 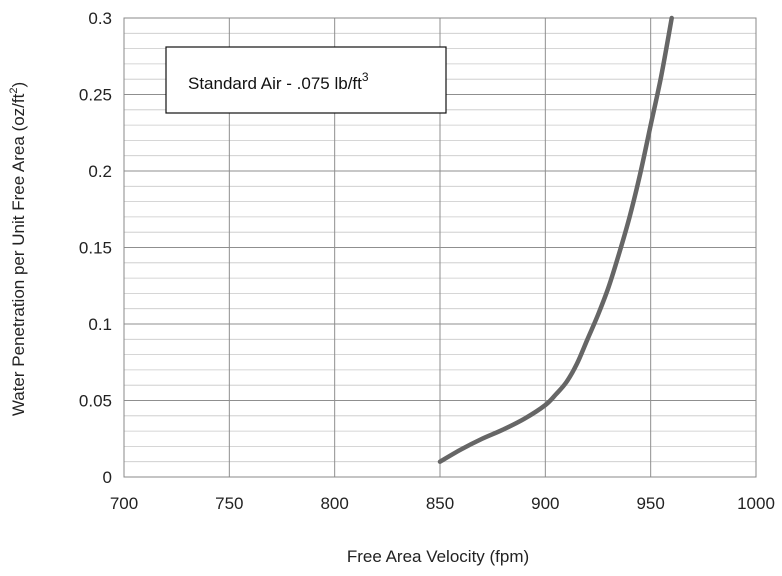 What do you see at coordinates (756, 503) in the screenshot?
I see `x-tick-label: 1000` at bounding box center [756, 503].